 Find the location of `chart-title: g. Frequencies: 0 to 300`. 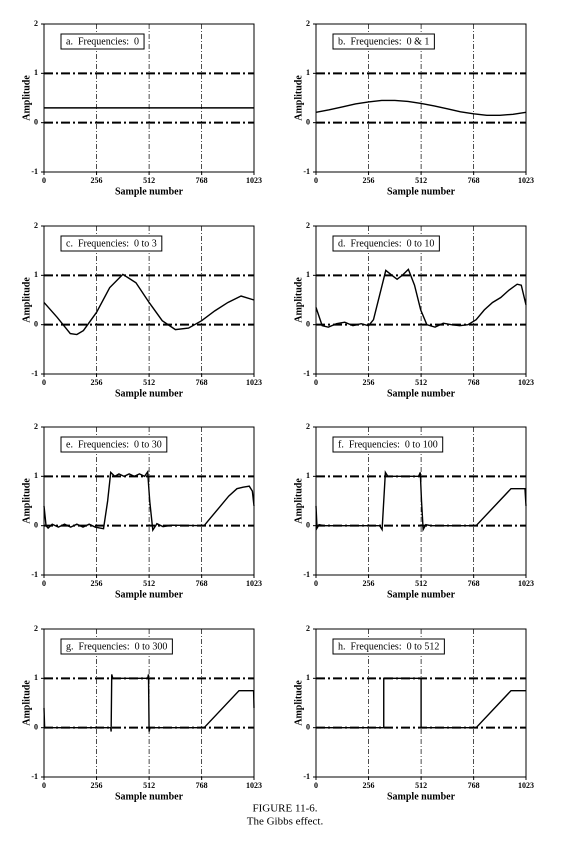

chart-title: g. Frequencies: 0 to 300 is located at coordinates (116, 646).